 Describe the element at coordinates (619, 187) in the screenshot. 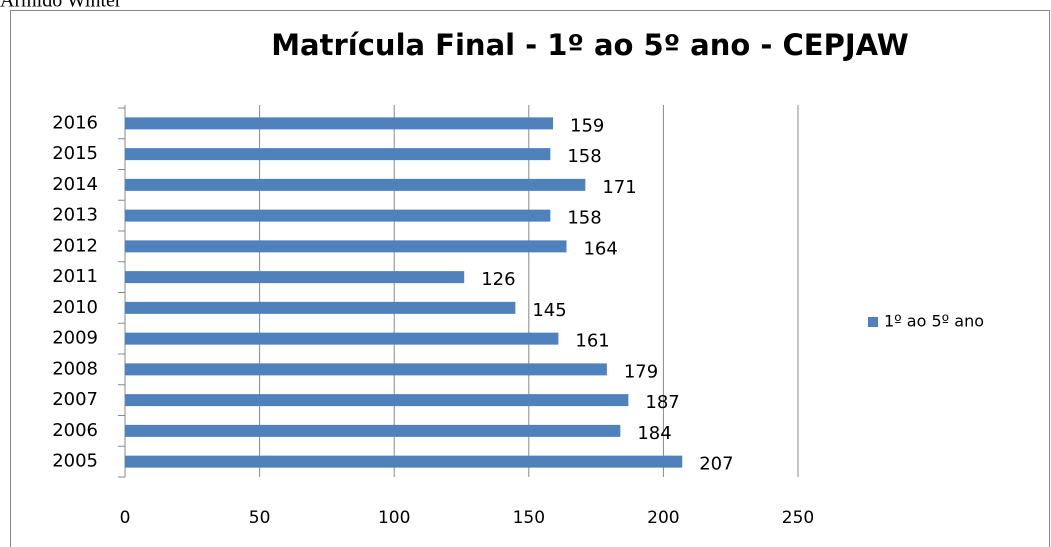

I see `data-label: 171` at that location.